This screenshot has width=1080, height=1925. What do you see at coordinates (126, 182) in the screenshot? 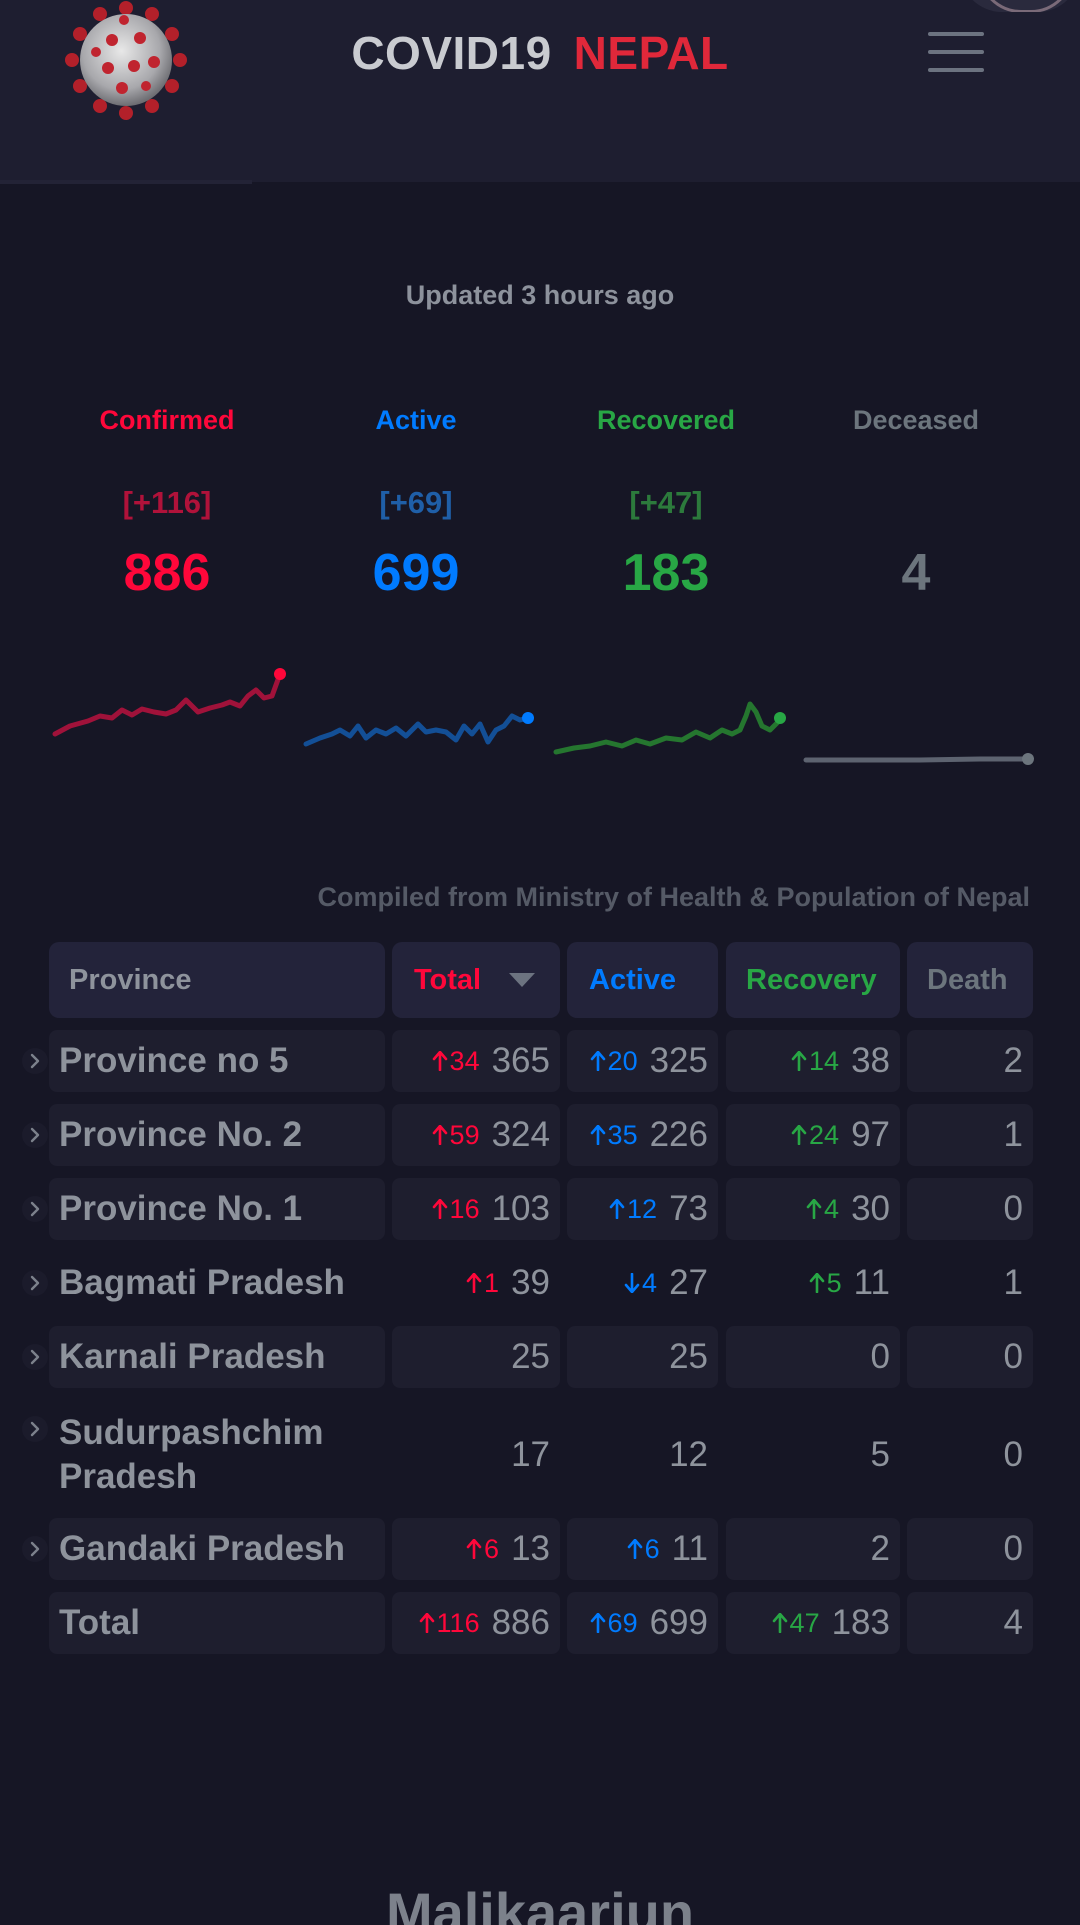
I see `header-divider` at bounding box center [126, 182].